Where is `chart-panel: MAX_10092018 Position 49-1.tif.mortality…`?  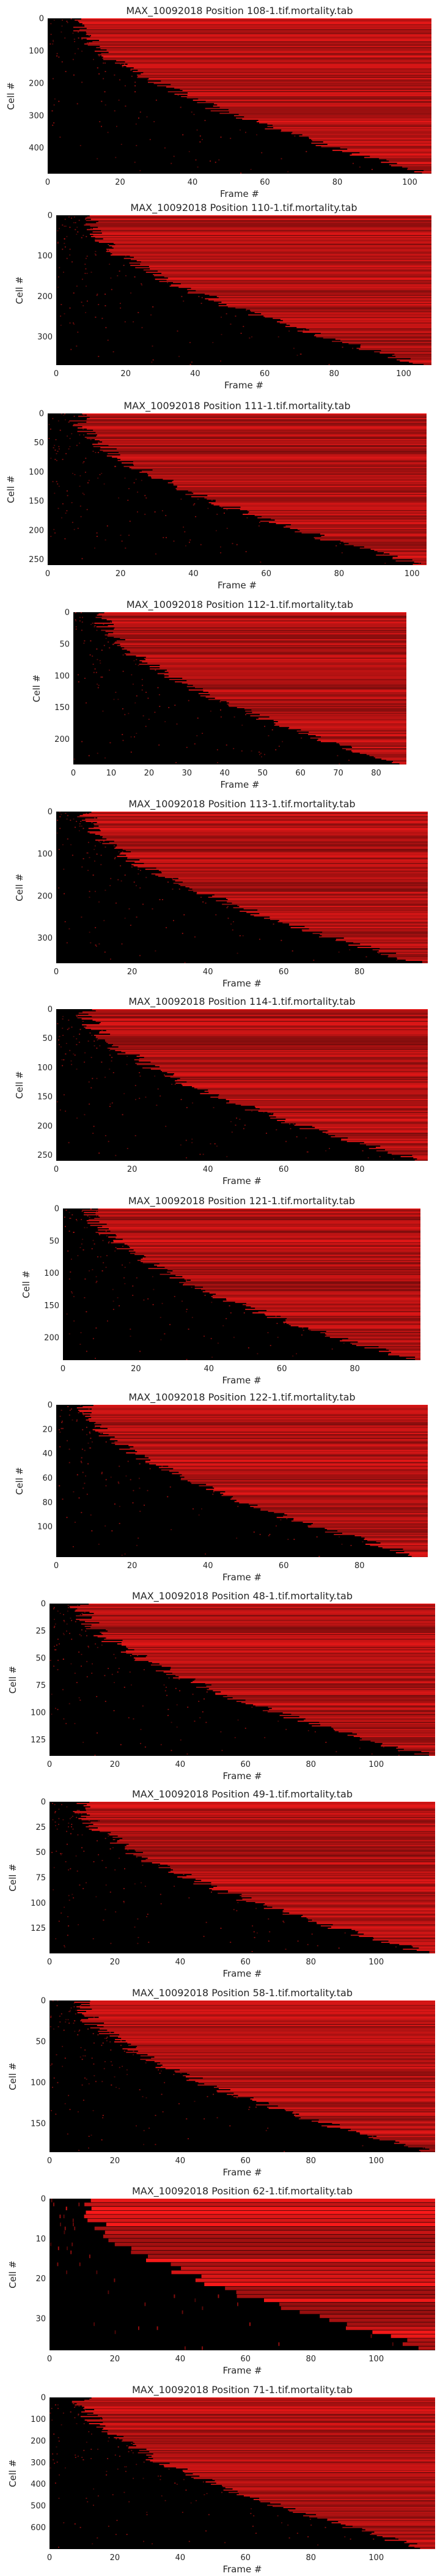 chart-panel: MAX_10092018 Position 49-1.tif.mortality… is located at coordinates (222, 1883).